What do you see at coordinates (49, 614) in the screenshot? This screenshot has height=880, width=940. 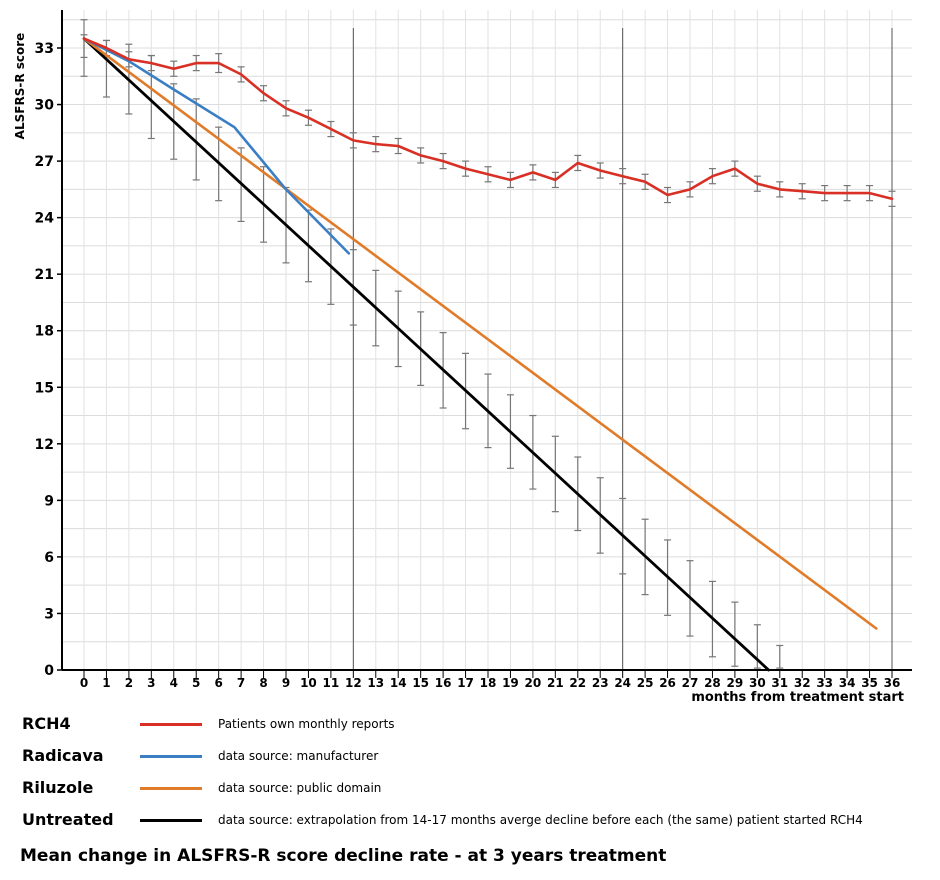 I see `y-tick-label: 3` at bounding box center [49, 614].